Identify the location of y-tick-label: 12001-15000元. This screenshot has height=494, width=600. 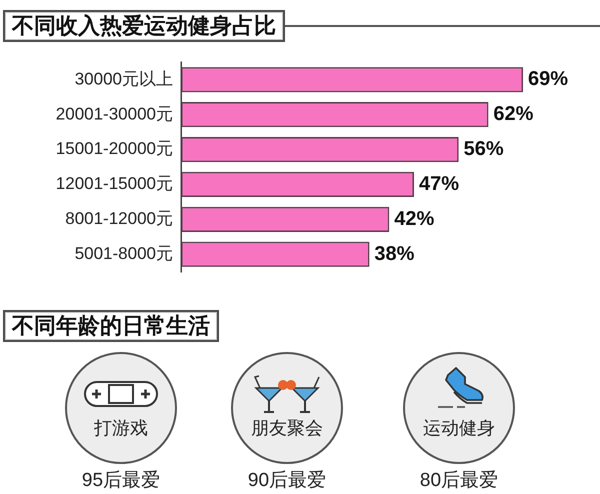
(114, 184).